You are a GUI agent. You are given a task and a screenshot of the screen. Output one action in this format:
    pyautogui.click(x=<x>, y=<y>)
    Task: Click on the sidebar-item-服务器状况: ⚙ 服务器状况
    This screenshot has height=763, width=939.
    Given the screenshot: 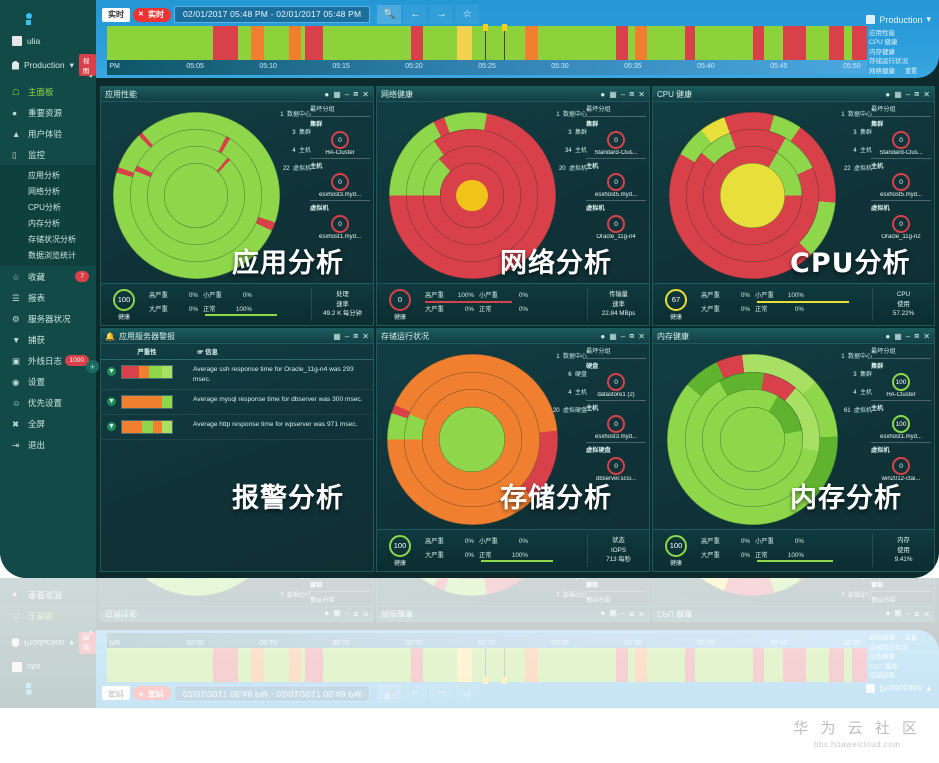 What is the action you would take?
    pyautogui.click(x=48, y=318)
    